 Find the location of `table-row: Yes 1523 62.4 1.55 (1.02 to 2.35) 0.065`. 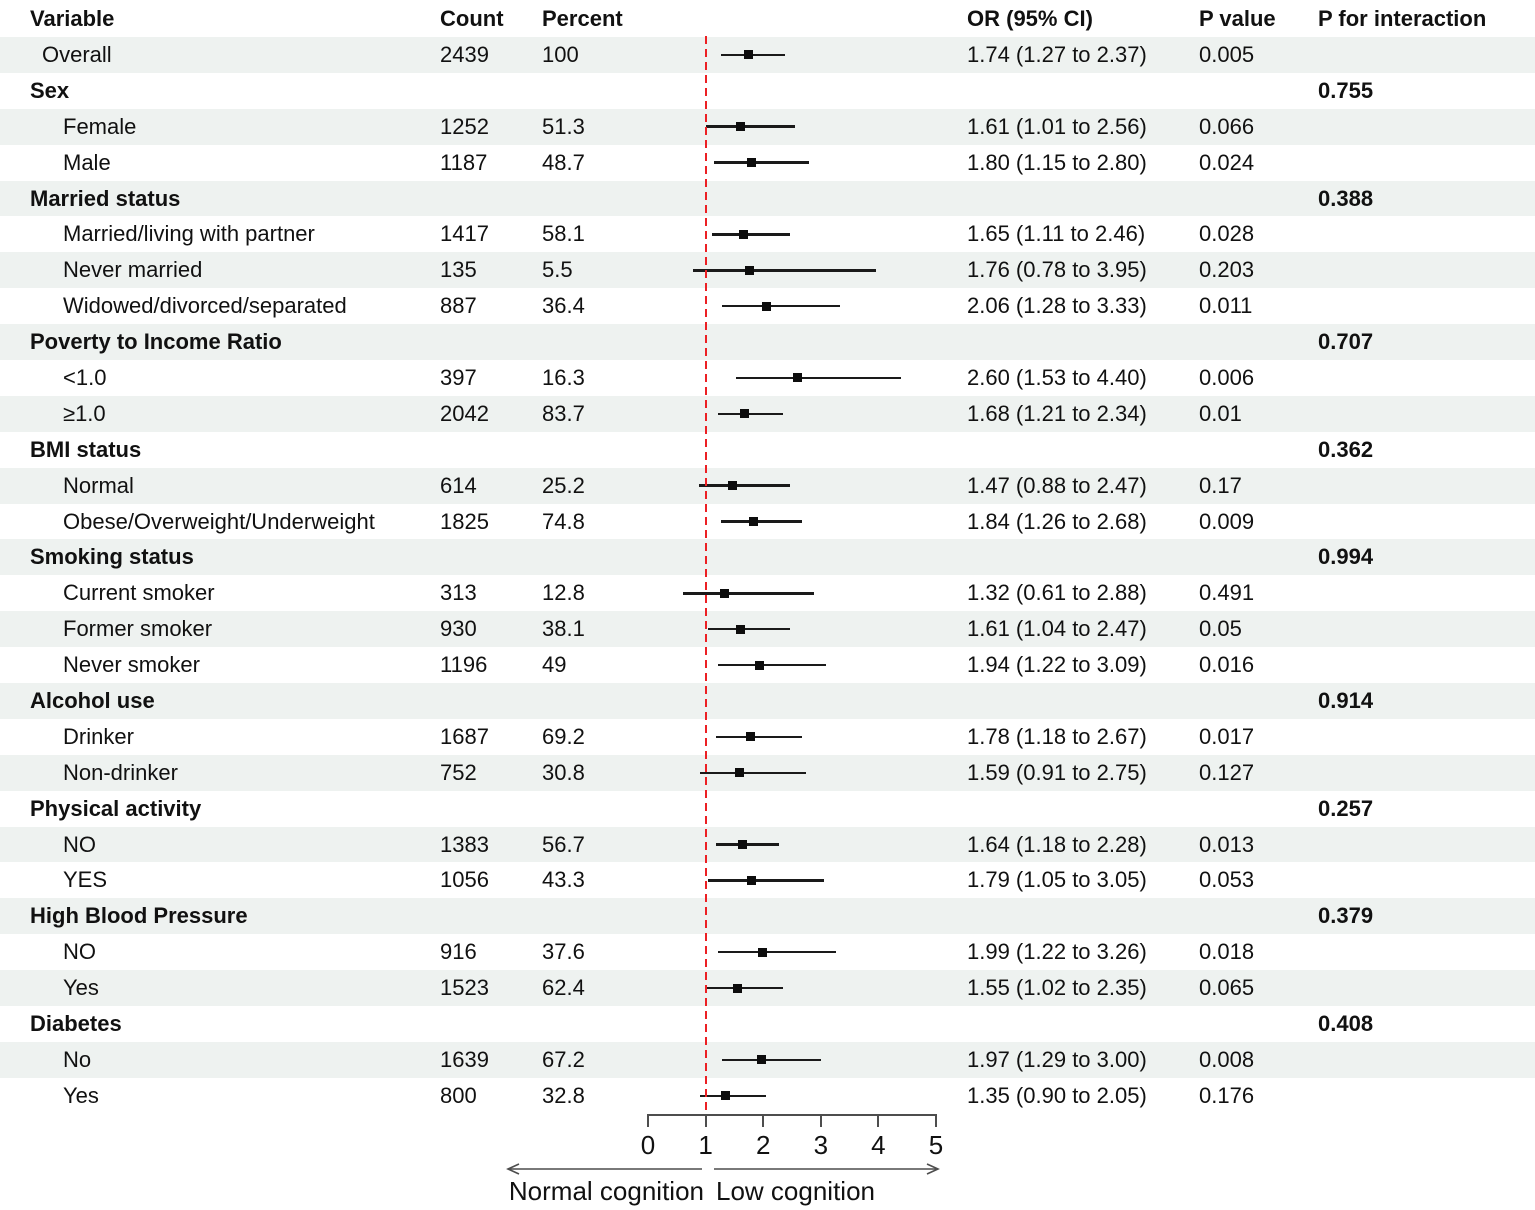

table-row: Yes 1523 62.4 1.55 (1.02 to 2.35) 0.065 is located at coordinates (767, 988).